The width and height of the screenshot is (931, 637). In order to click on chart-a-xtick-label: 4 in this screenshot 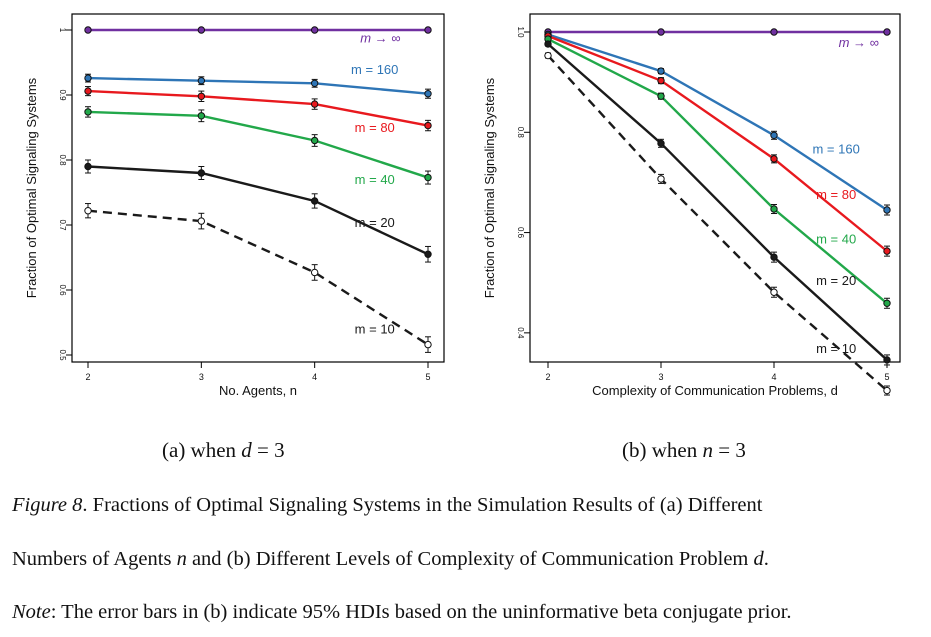, I will do `click(314, 377)`.